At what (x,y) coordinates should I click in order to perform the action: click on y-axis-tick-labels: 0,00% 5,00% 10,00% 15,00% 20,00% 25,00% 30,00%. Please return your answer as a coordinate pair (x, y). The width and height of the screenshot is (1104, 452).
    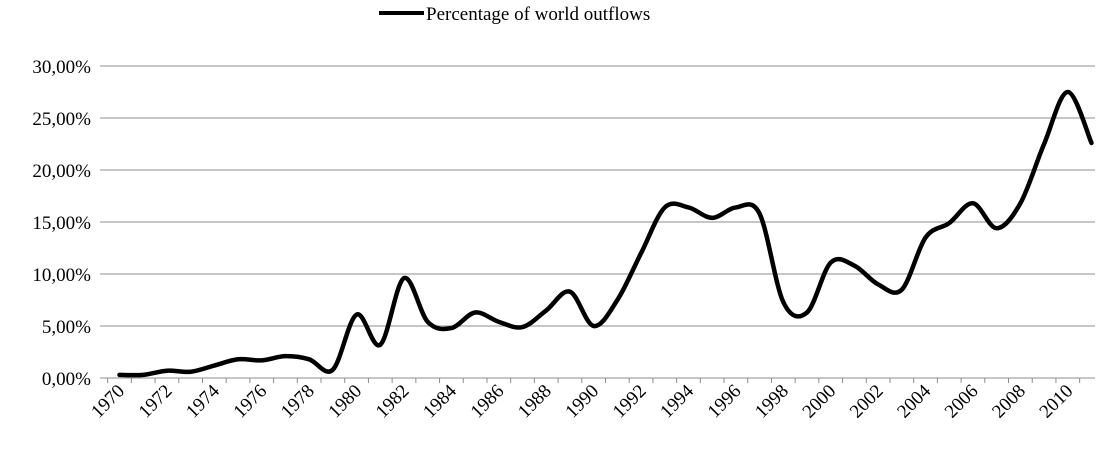
    Looking at the image, I should click on (61, 223).